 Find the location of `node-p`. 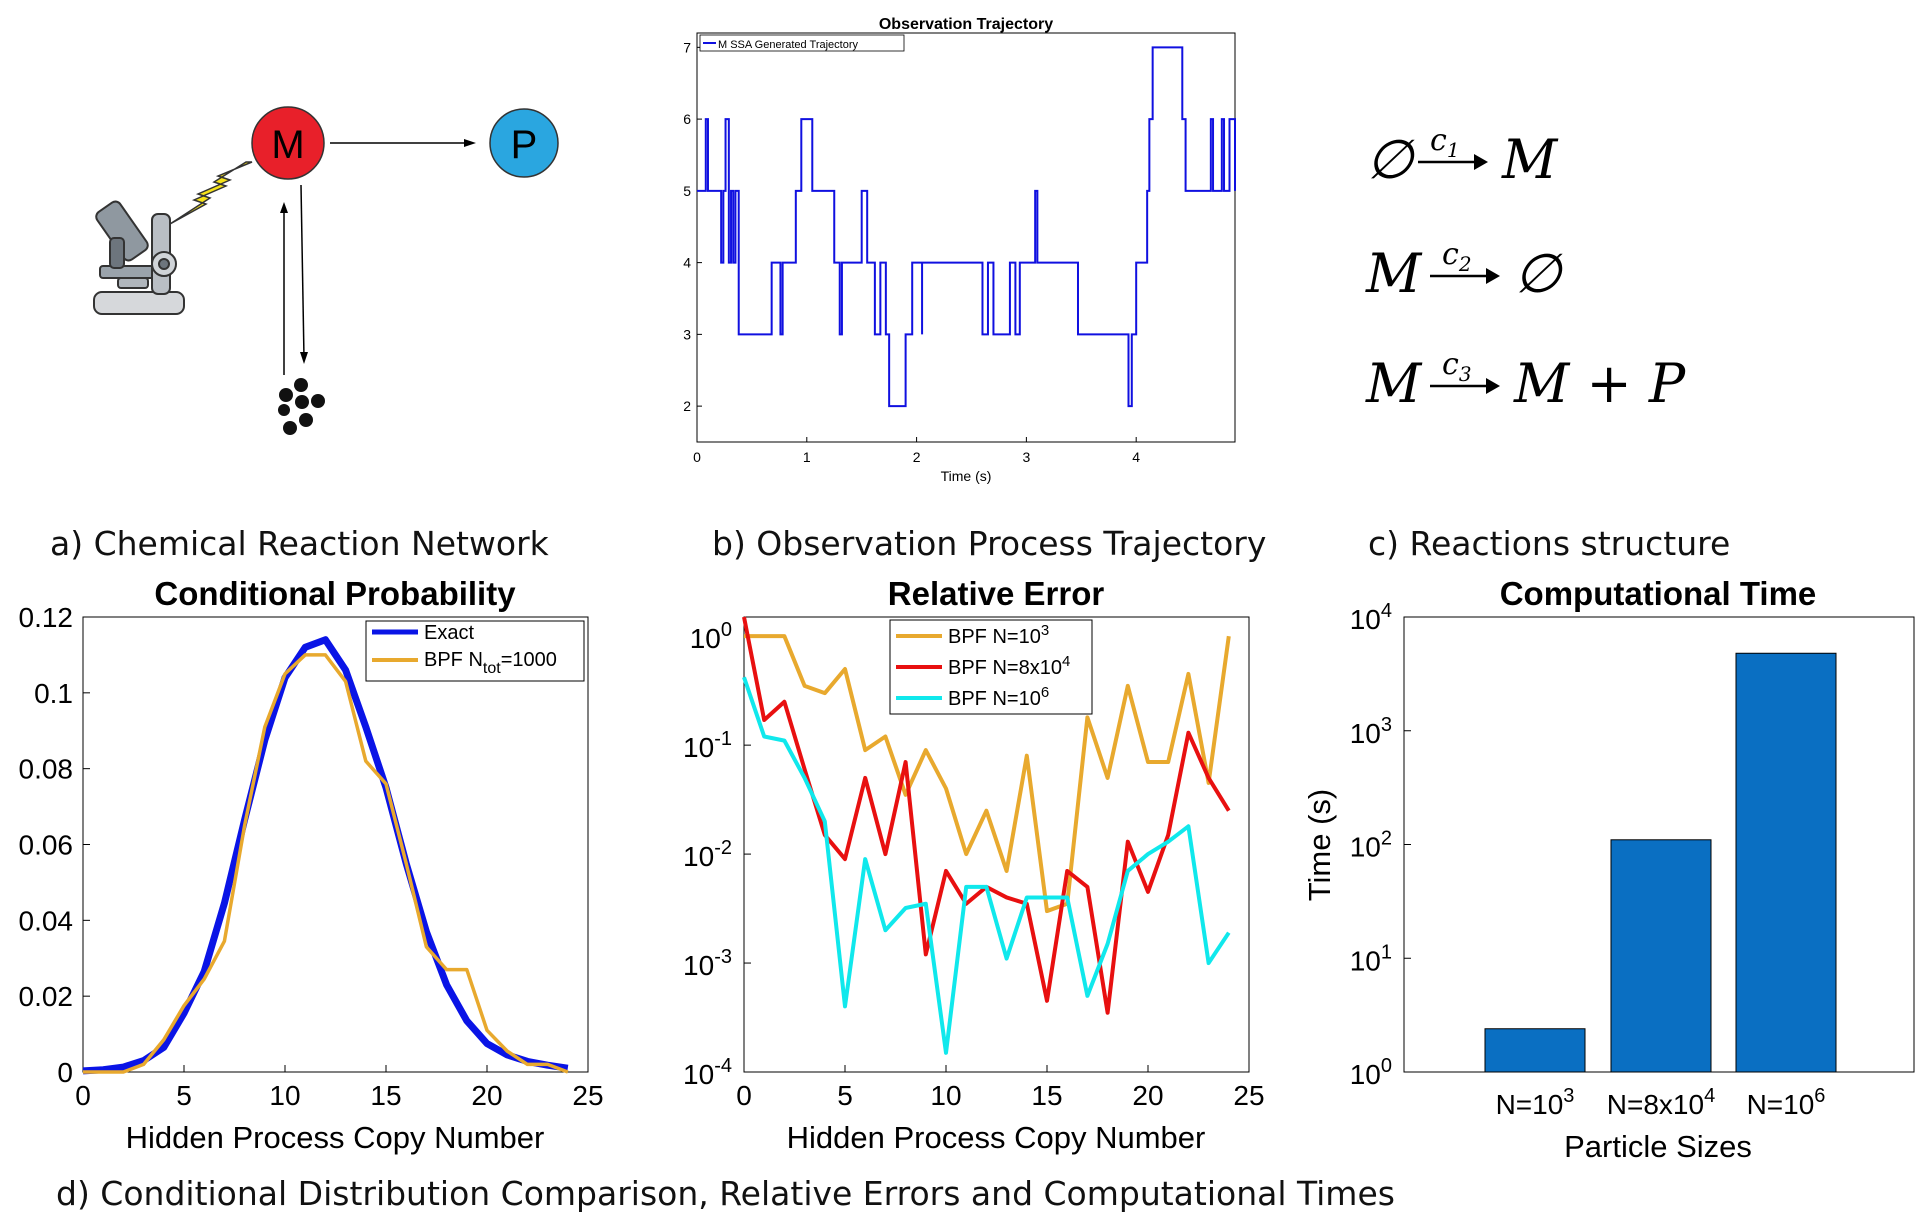

node-p is located at coordinates (524, 143).